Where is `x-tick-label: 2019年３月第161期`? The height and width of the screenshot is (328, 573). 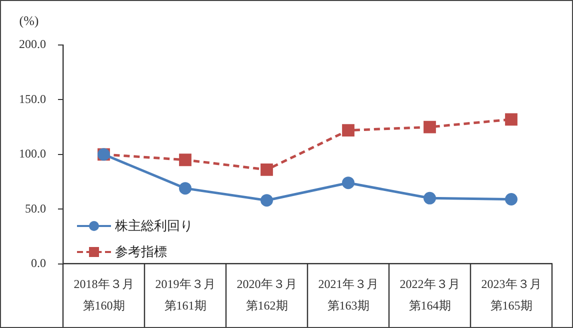
x-tick-label: 2019年３月第161期 is located at coordinates (185, 294).